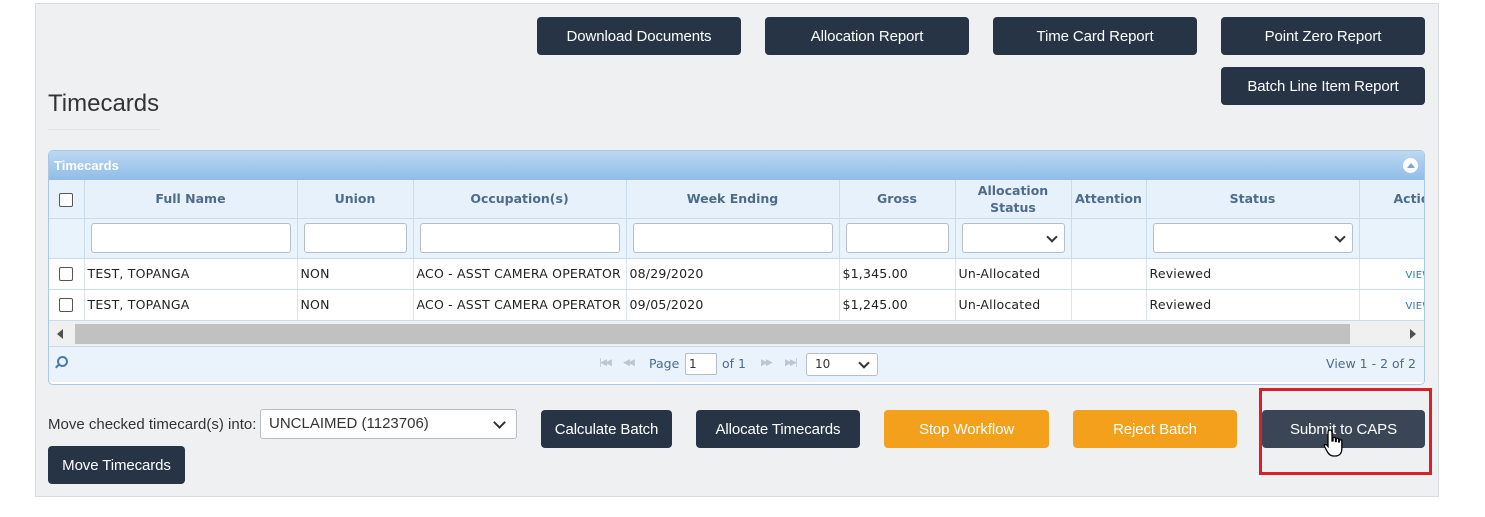  I want to click on filter-status-select, so click(1252, 238).